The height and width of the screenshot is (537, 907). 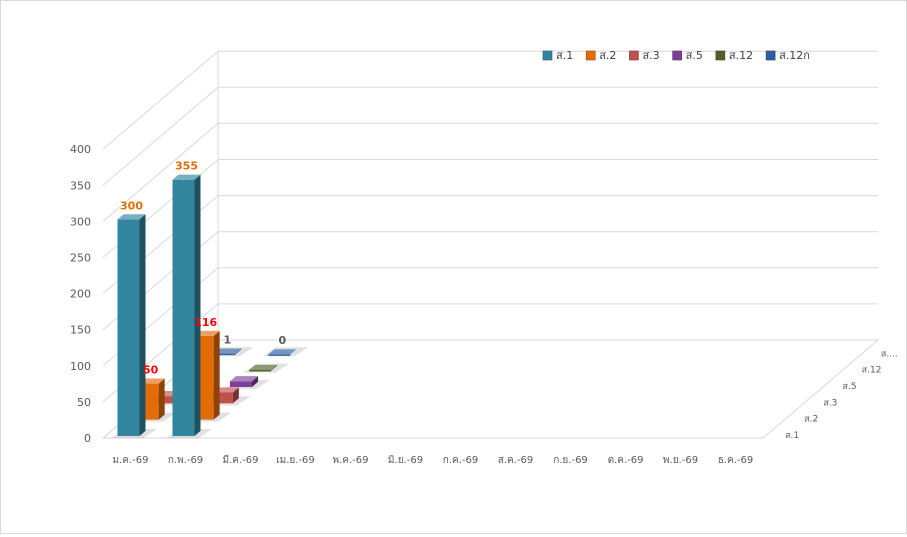 I want to click on y-axis-tick-labels: 0 50 100 150 200 250 300 350 400, so click(x=80, y=294).